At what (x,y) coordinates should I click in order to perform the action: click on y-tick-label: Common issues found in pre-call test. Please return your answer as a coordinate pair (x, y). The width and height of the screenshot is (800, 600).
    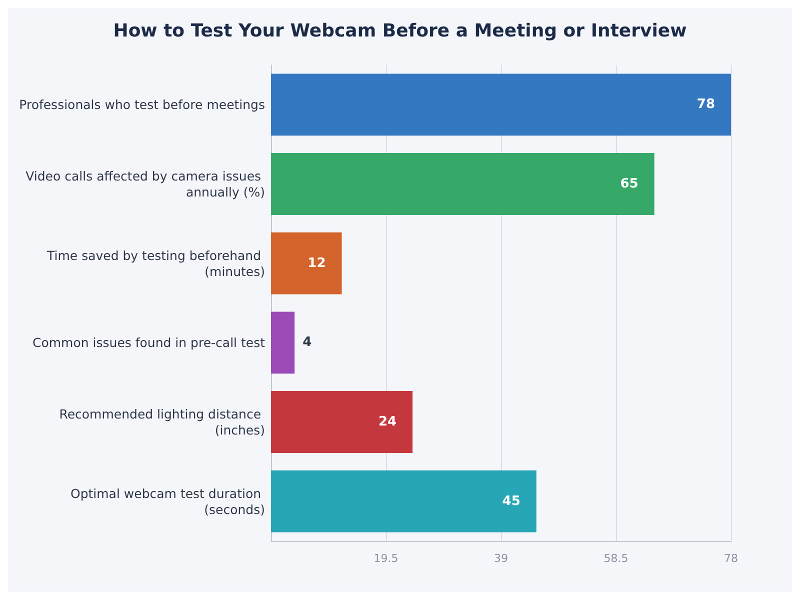
    Looking at the image, I should click on (149, 342).